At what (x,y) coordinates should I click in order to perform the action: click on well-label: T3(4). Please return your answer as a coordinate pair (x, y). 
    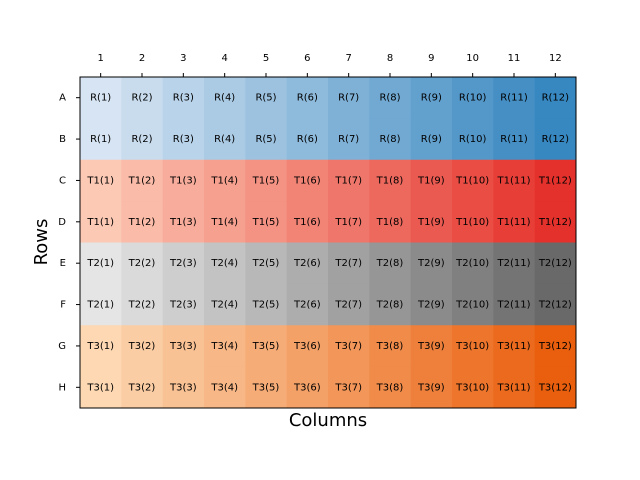
    Looking at the image, I should click on (224, 346).